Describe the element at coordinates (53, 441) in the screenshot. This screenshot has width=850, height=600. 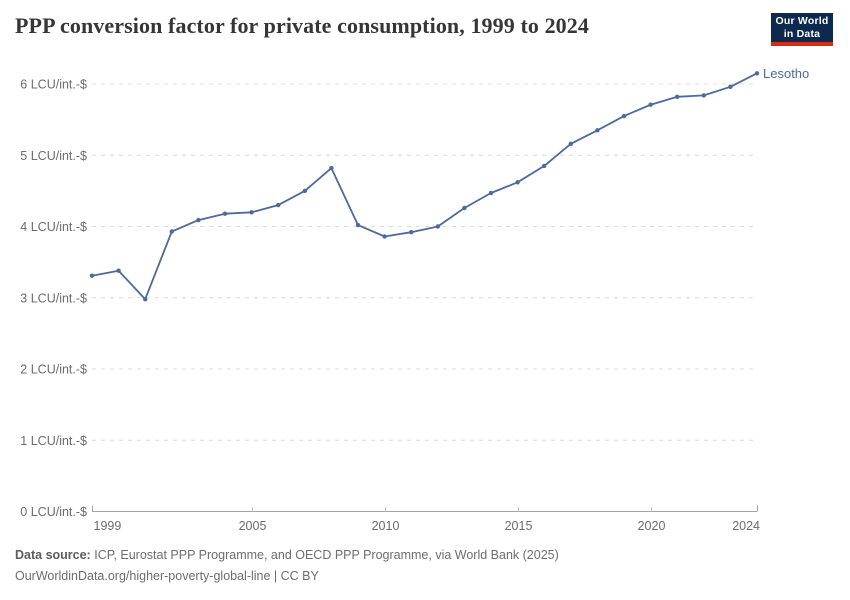
I see `y-tick-label: 1 LCU/int.-$` at that location.